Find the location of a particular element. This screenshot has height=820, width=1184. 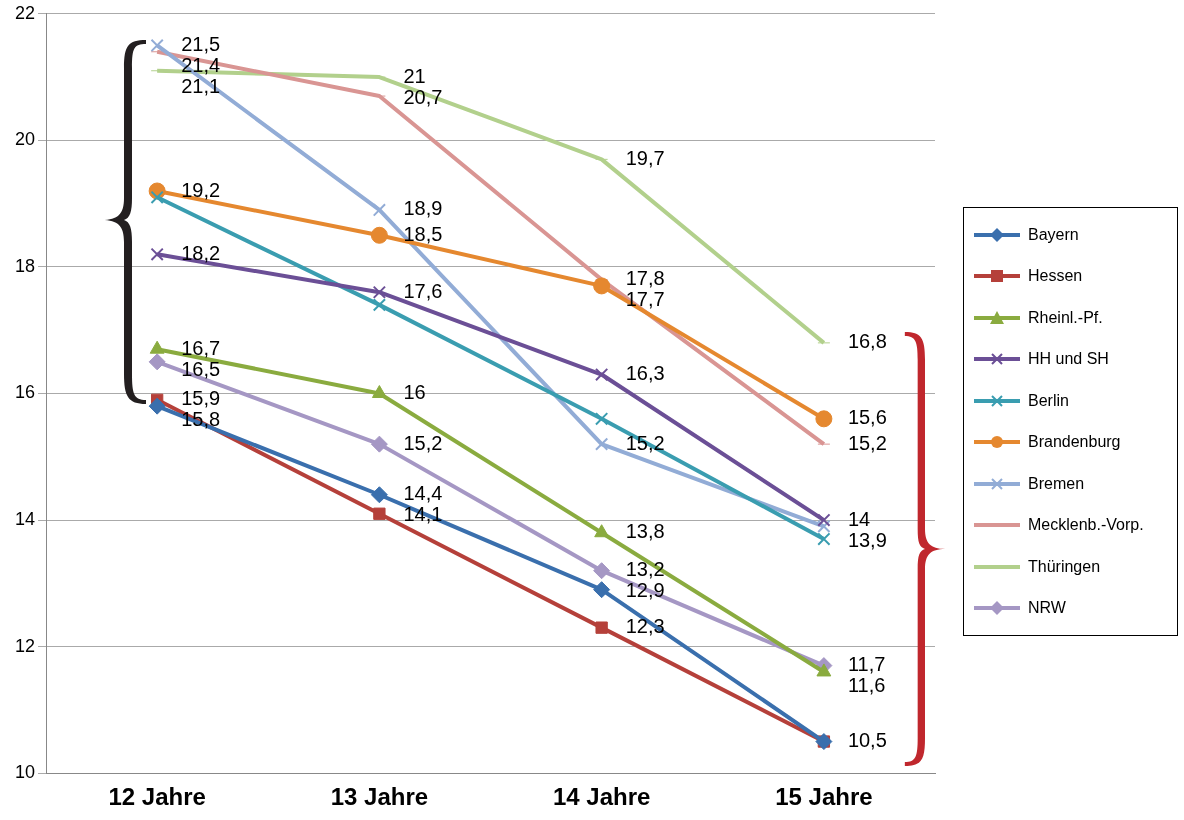

y-tick-label: 22 is located at coordinates (25, 12).